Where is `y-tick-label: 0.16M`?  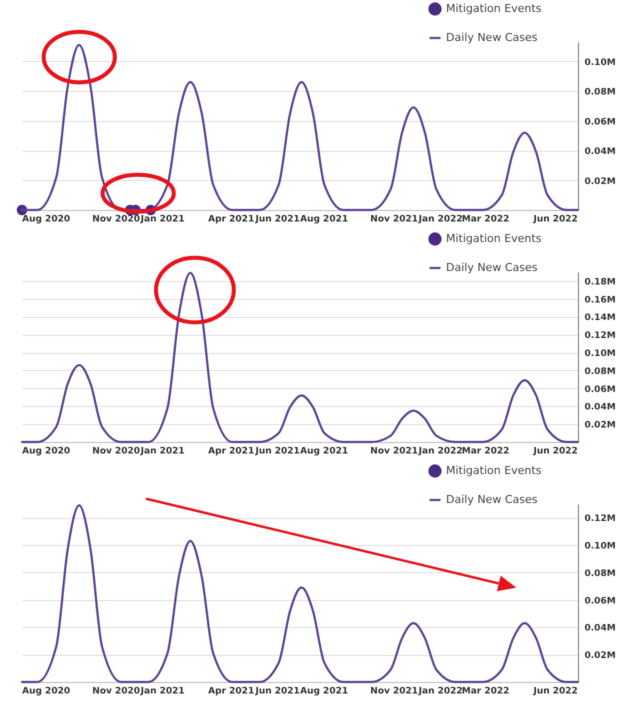
y-tick-label: 0.16M is located at coordinates (600, 300).